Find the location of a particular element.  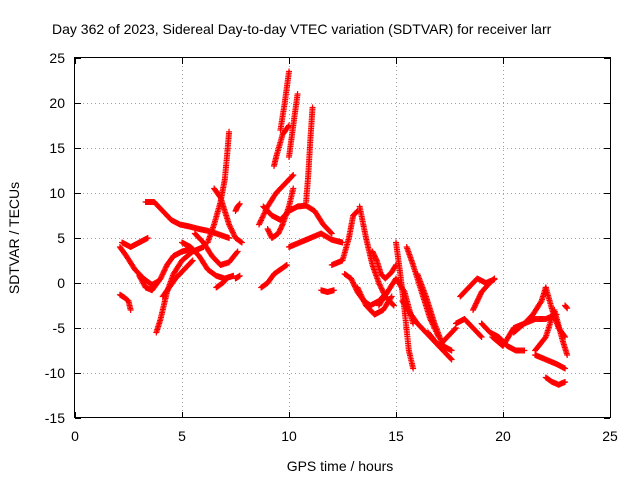

series-arc11 is located at coordinates (228, 215).